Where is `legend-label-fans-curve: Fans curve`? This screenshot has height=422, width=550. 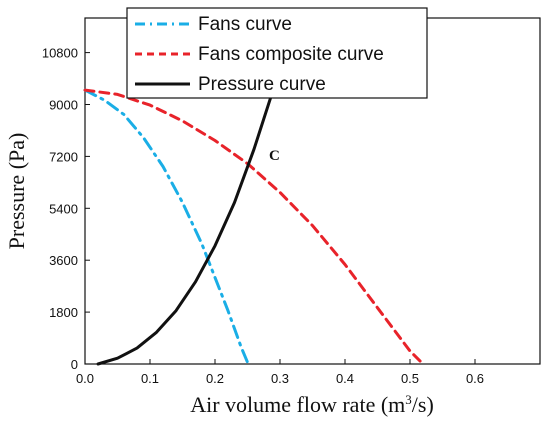 legend-label-fans-curve: Fans curve is located at coordinates (245, 24).